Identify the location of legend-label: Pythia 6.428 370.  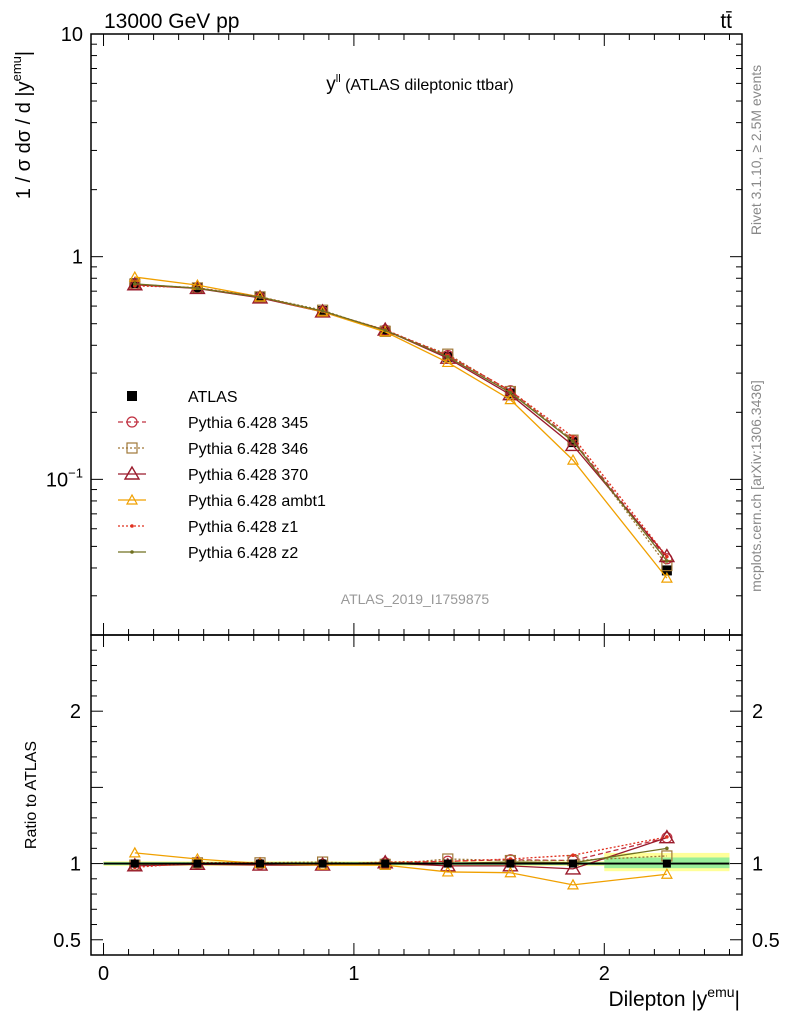
(248, 475).